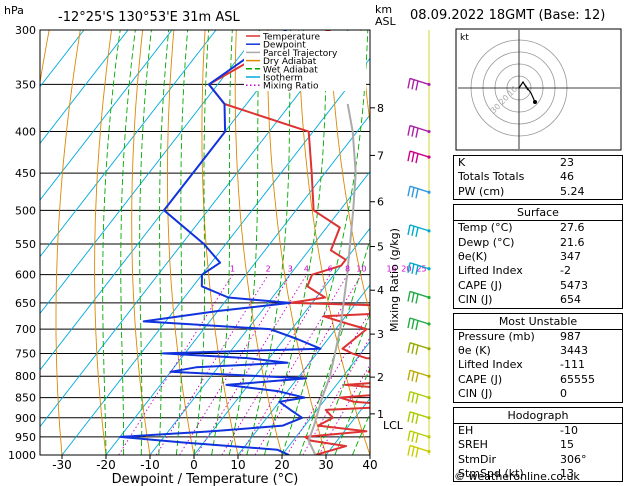 The image size is (629, 486). What do you see at coordinates (491, 473) in the screenshot?
I see `index-label: StmSpd (kt)` at bounding box center [491, 473].